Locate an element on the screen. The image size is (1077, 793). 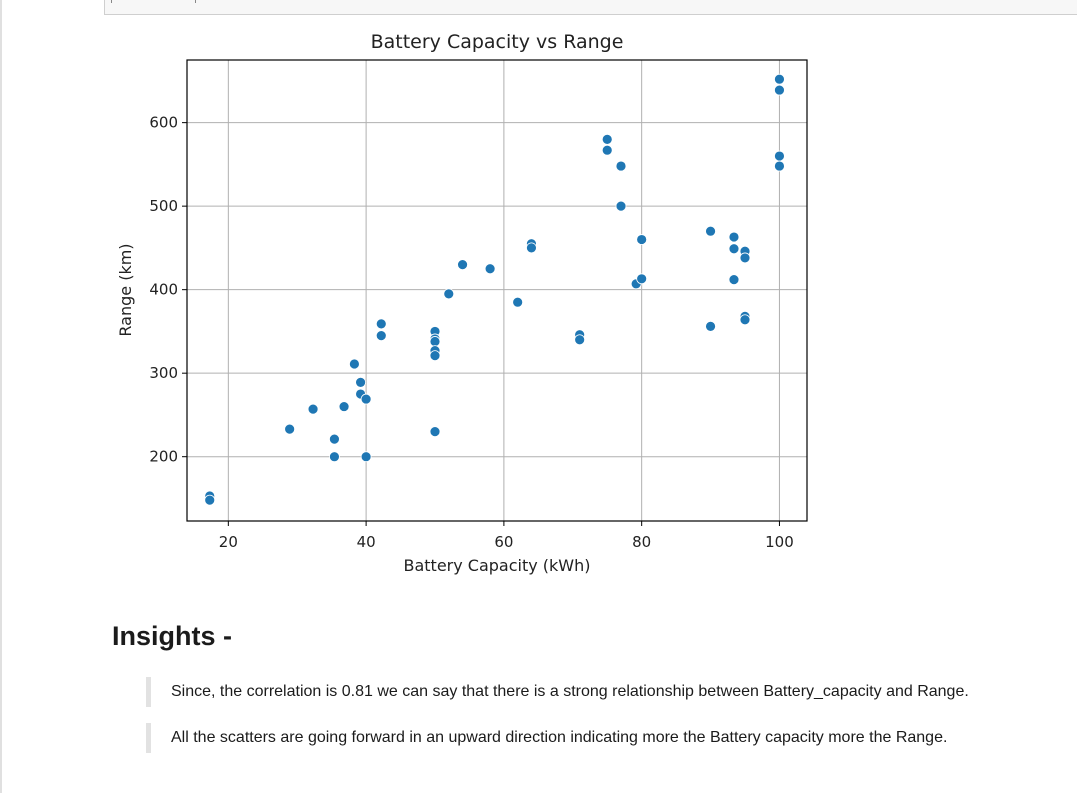
y-tick-label: 600 is located at coordinates (163, 123).